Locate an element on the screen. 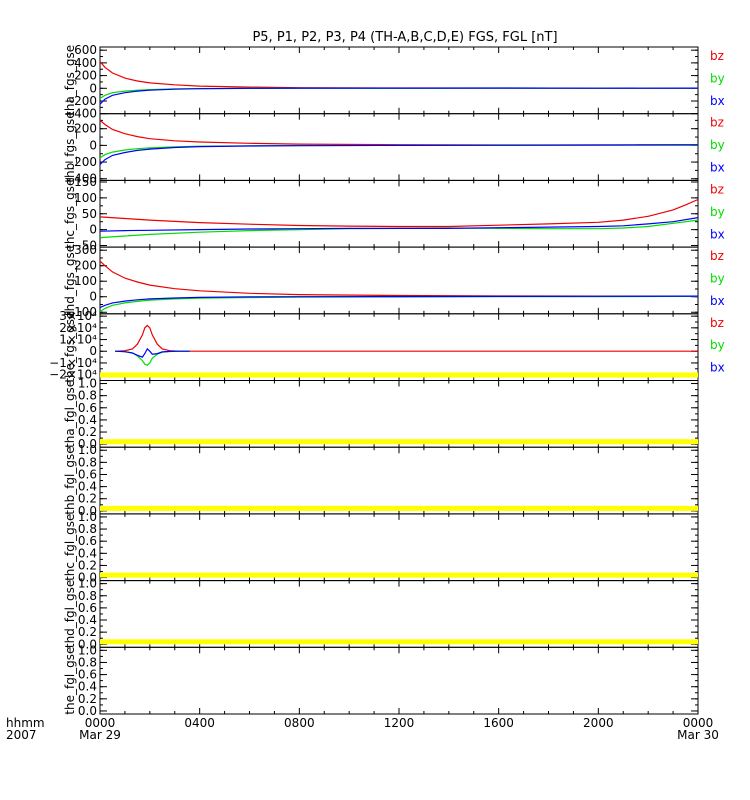  x-tick-sublabel: Mar 30 is located at coordinates (698, 735).